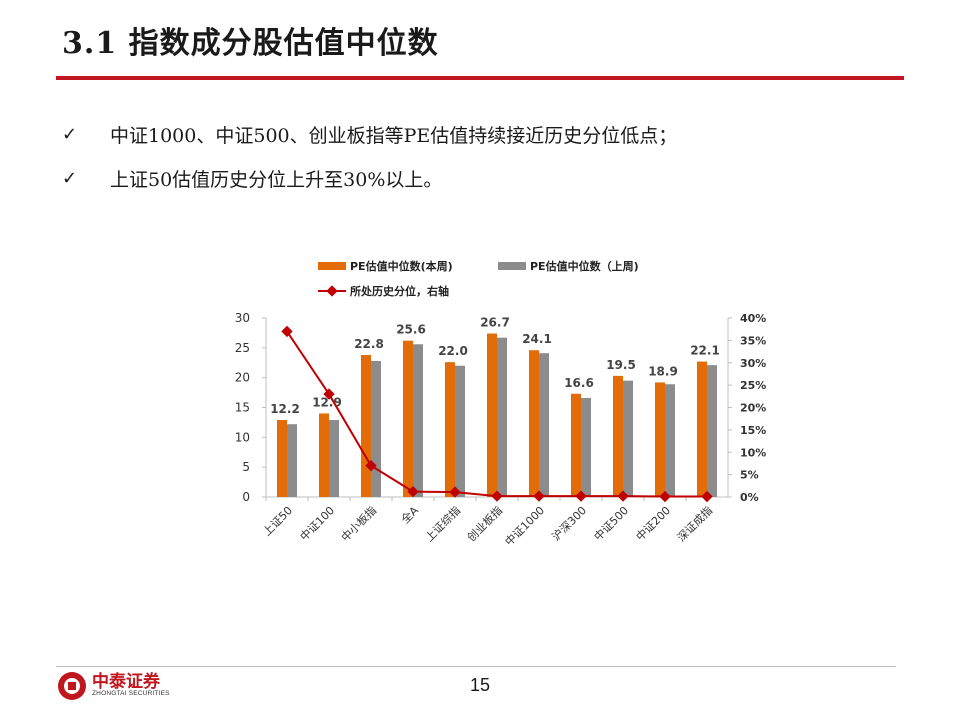  Describe the element at coordinates (612, 524) in the screenshot. I see `category-label: 中证500` at that location.